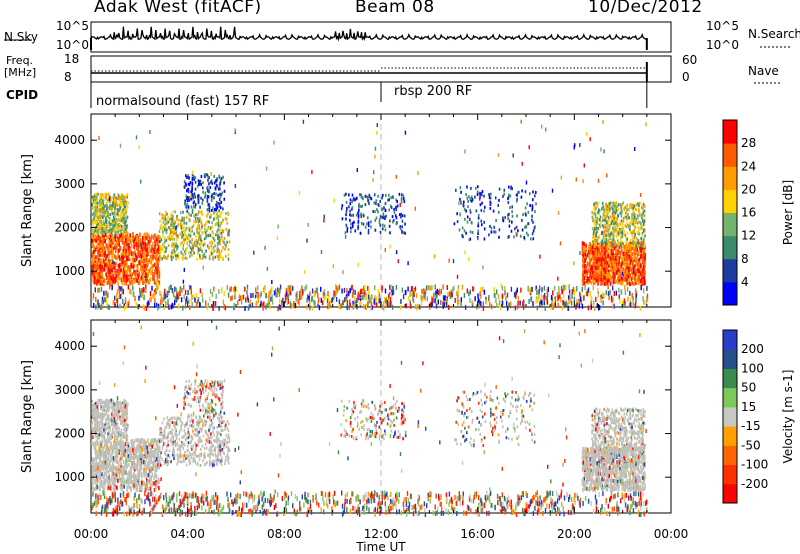 This screenshot has height=554, width=800. I want to click on nave-tick-high: 60, so click(689, 60).